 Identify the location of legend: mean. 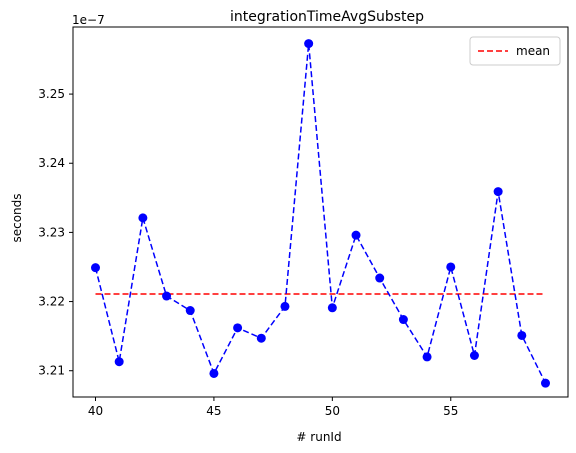
(515, 51).